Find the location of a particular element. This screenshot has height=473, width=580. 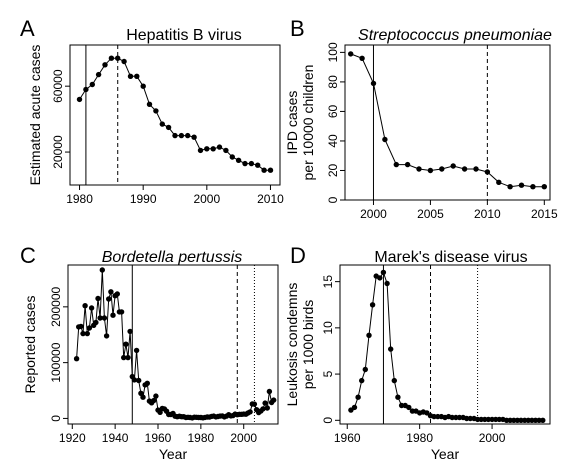

x-tick-label: 2015 is located at coordinates (544, 214).